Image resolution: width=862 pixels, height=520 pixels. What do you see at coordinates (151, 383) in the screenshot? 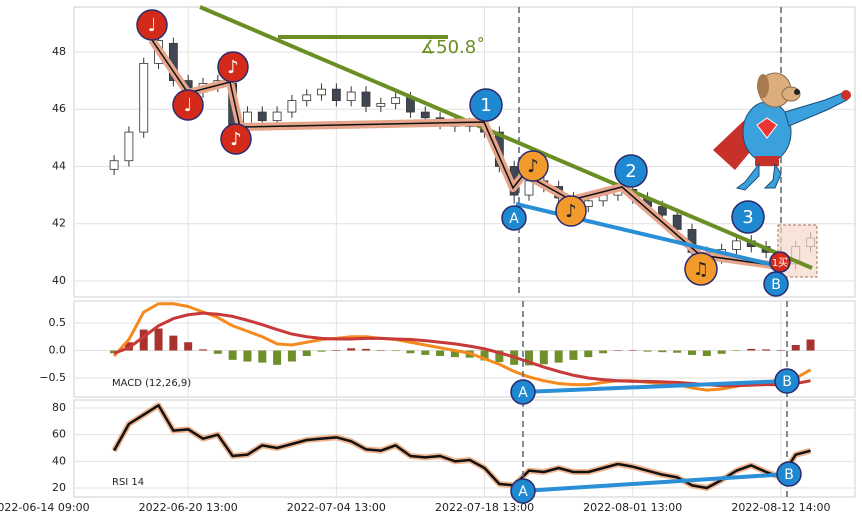
I see `indicator-label: MACD (12,26,9)` at bounding box center [151, 383].